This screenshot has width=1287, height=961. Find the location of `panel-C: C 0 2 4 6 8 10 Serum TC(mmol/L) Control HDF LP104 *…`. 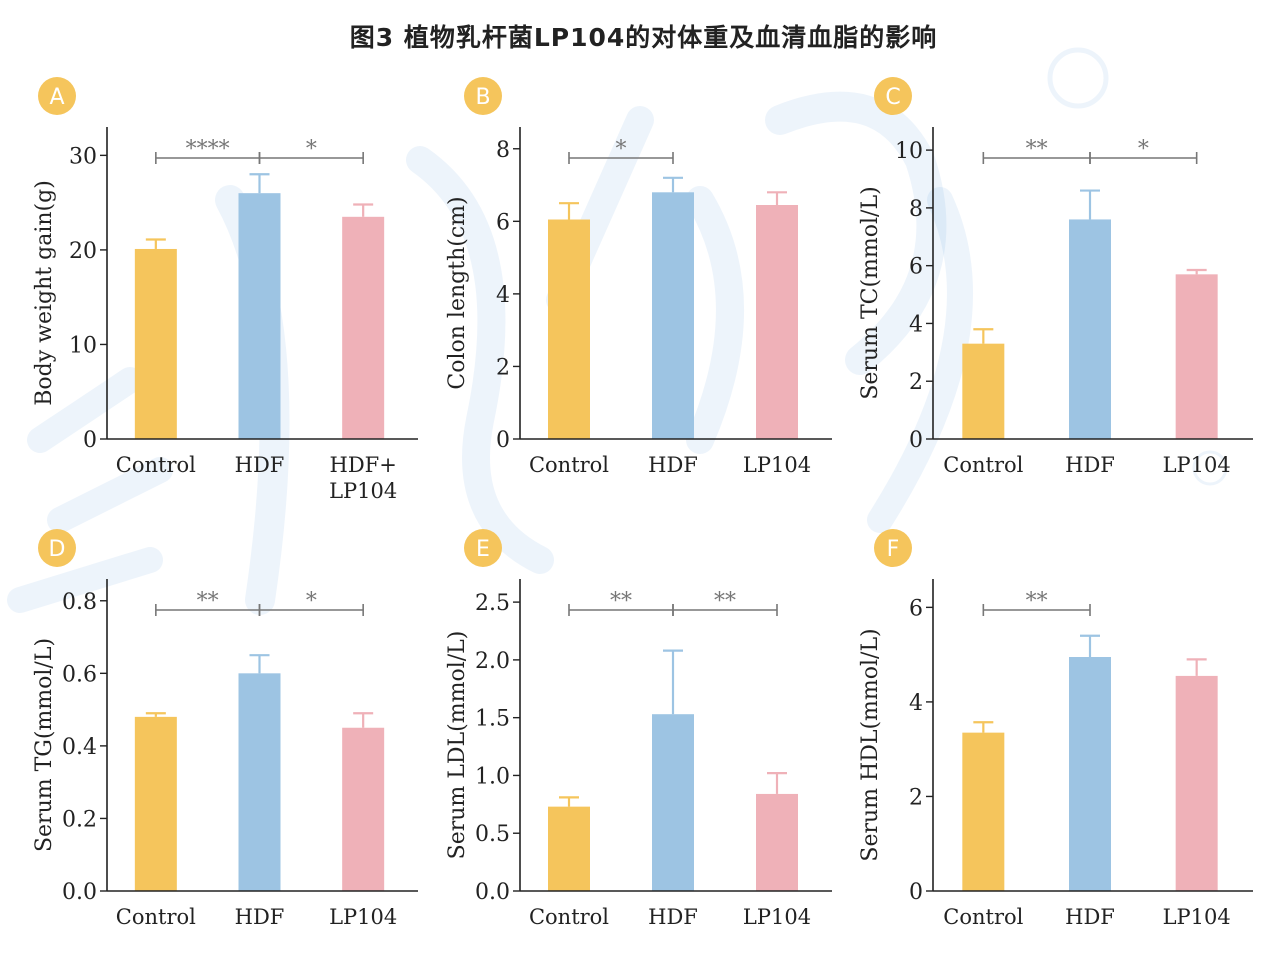

panel-C: C 0 2 4 6 8 10 Serum TC(mmol/L) Control HDF LP104 *… is located at coordinates (1055, 277).